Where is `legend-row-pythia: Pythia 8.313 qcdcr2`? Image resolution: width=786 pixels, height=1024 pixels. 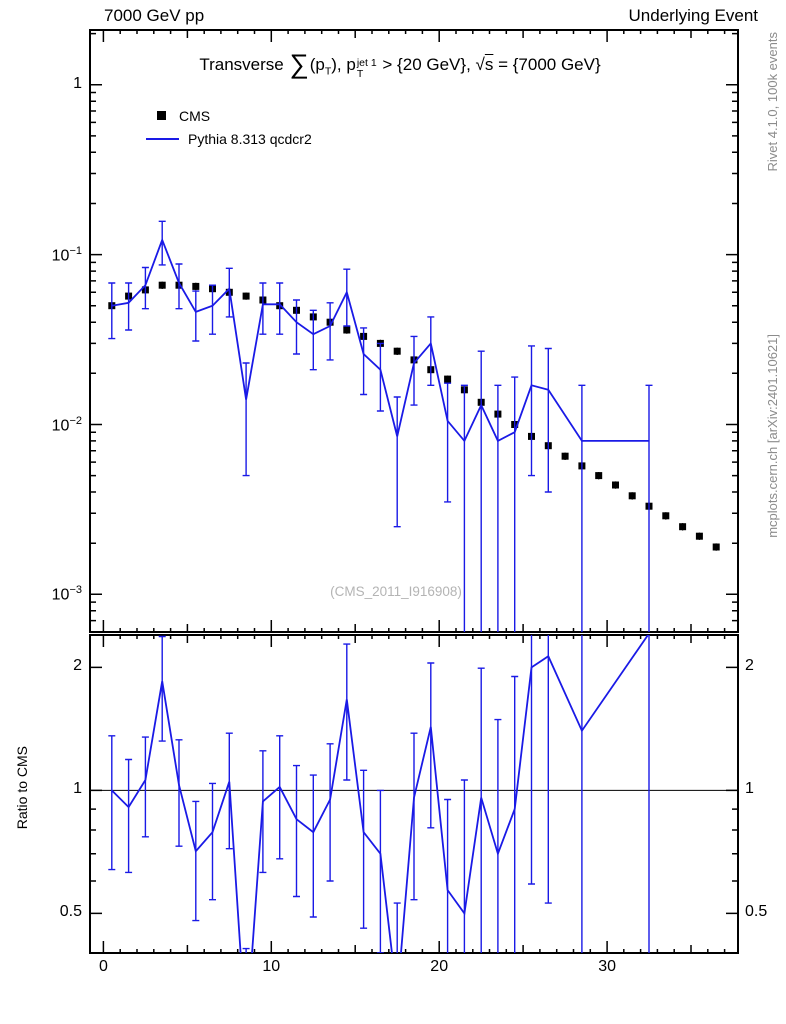
legend-row-pythia: Pythia 8.313 qcdcr2 is located at coordinates (229, 138).